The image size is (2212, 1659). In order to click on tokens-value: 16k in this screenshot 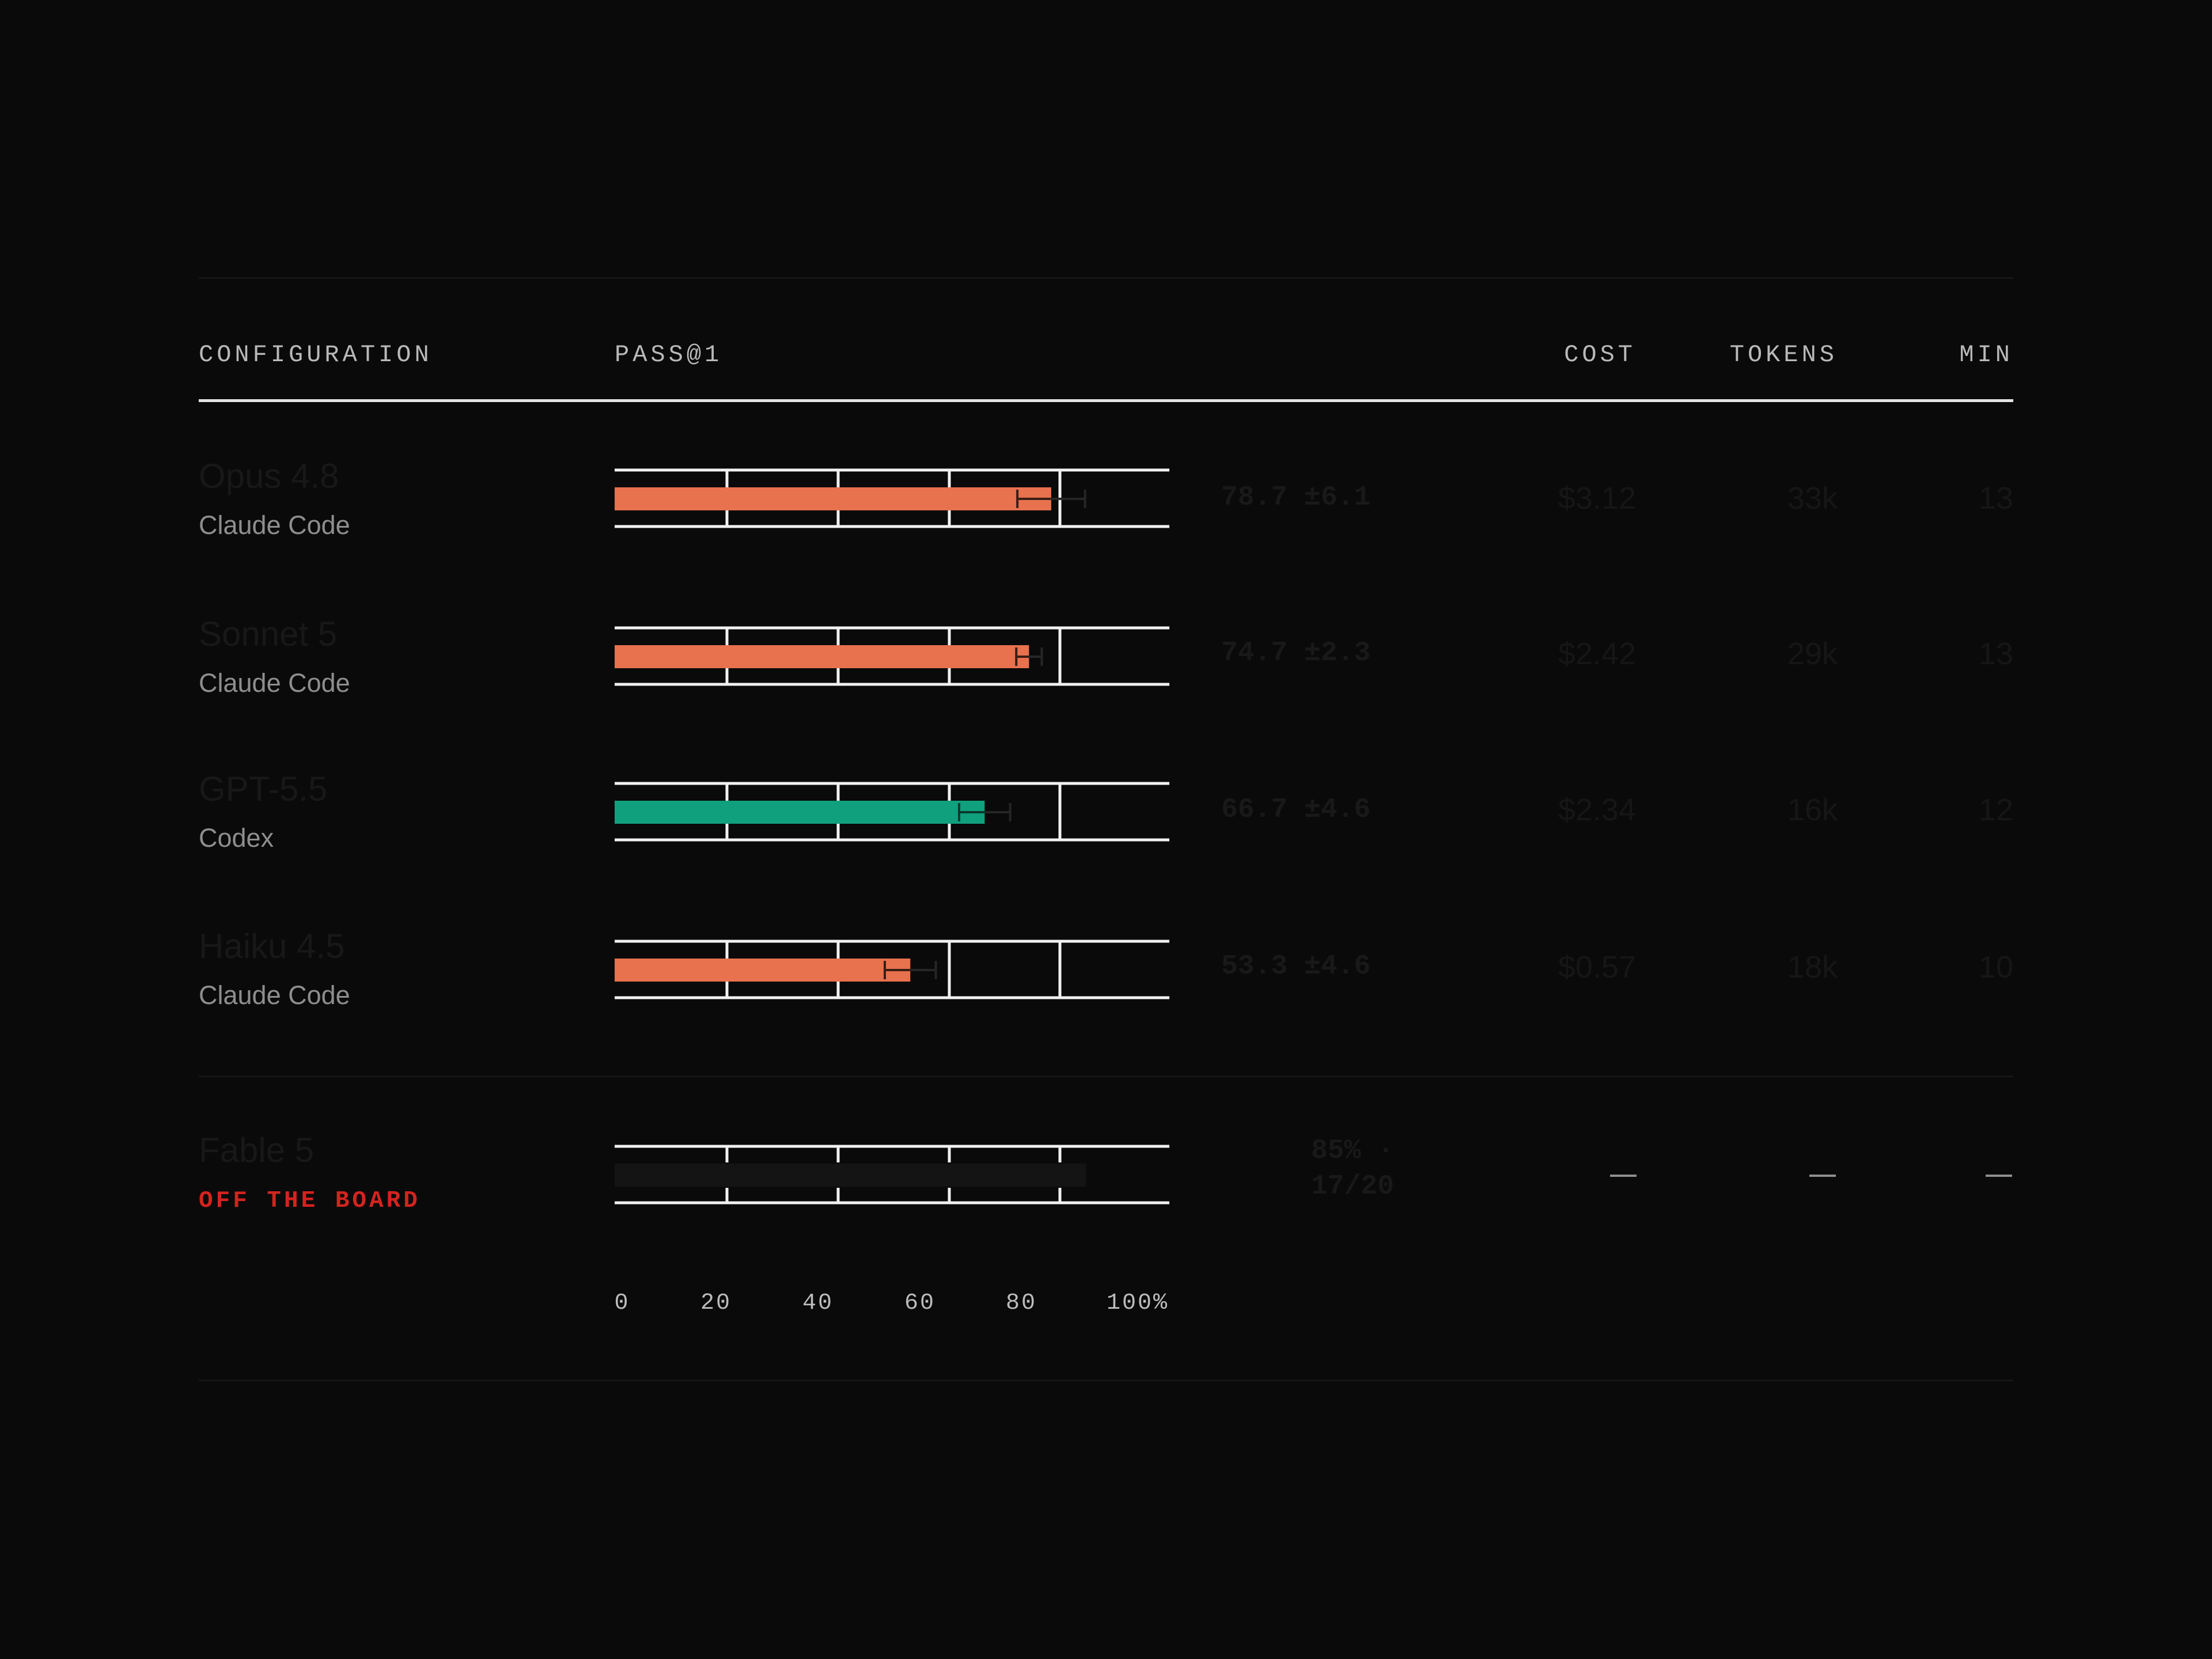, I will do `click(1812, 810)`.